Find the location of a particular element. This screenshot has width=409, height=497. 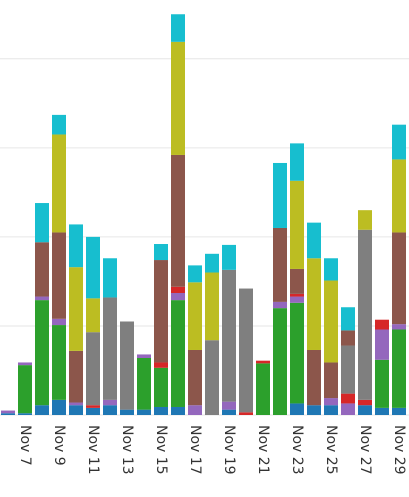

x-tick-label: Nov 13 is located at coordinates (127, 450).